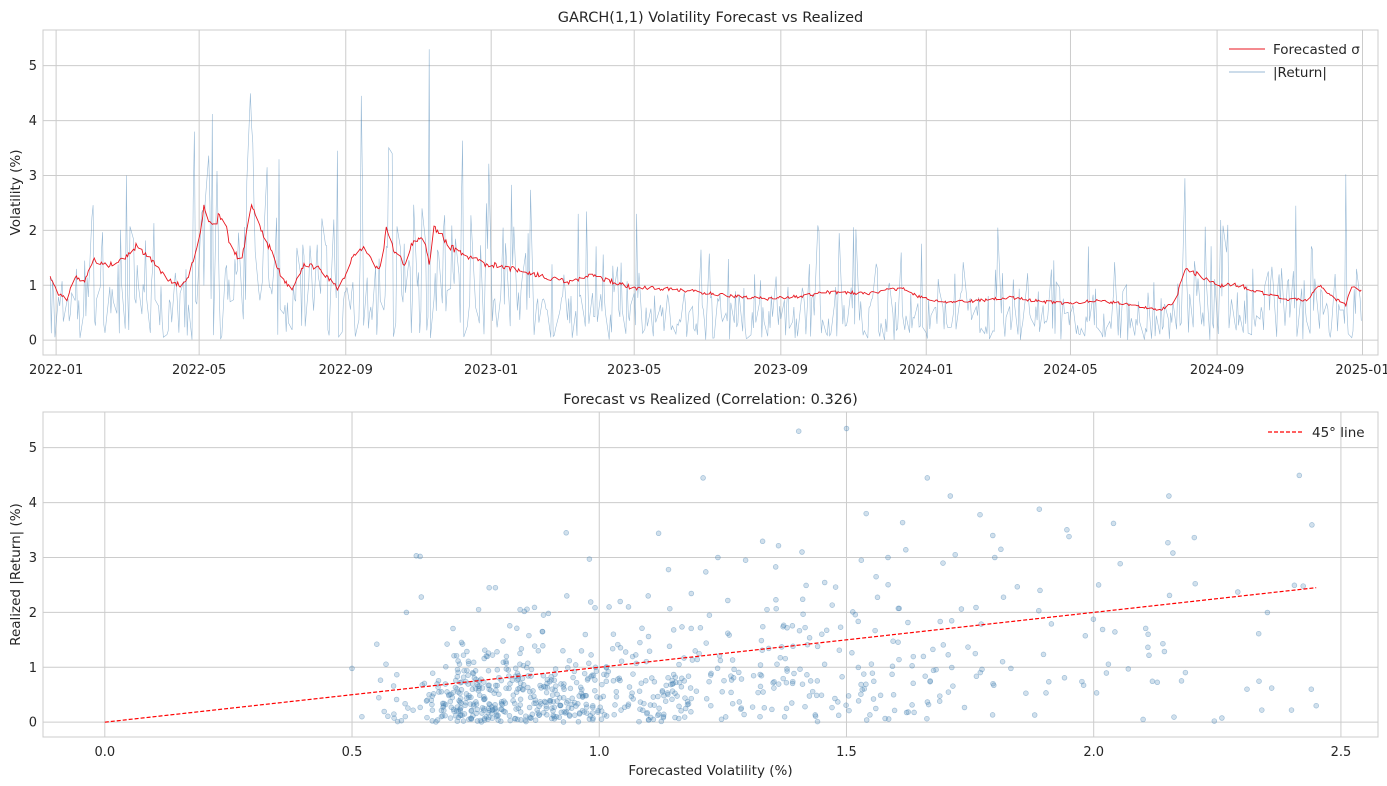  I want to click on legend-45-line-label: 45° line, so click(1338, 433).